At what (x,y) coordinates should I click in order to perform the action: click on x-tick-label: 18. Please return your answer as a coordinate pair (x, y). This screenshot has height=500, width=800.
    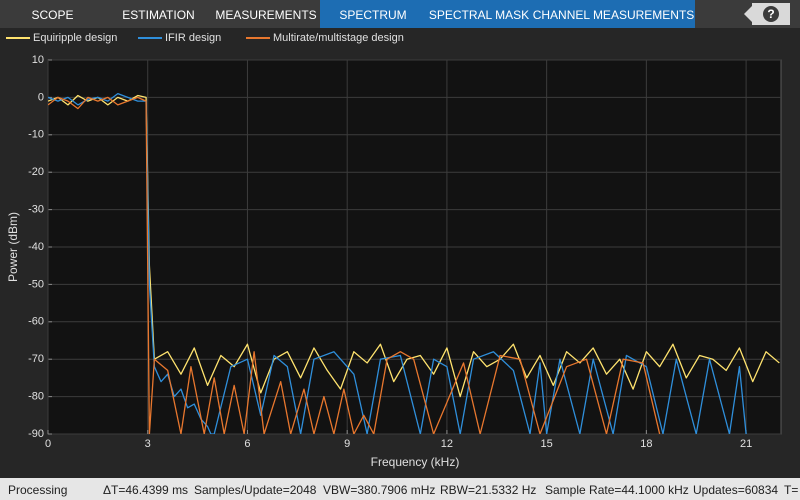
    Looking at the image, I should click on (646, 444).